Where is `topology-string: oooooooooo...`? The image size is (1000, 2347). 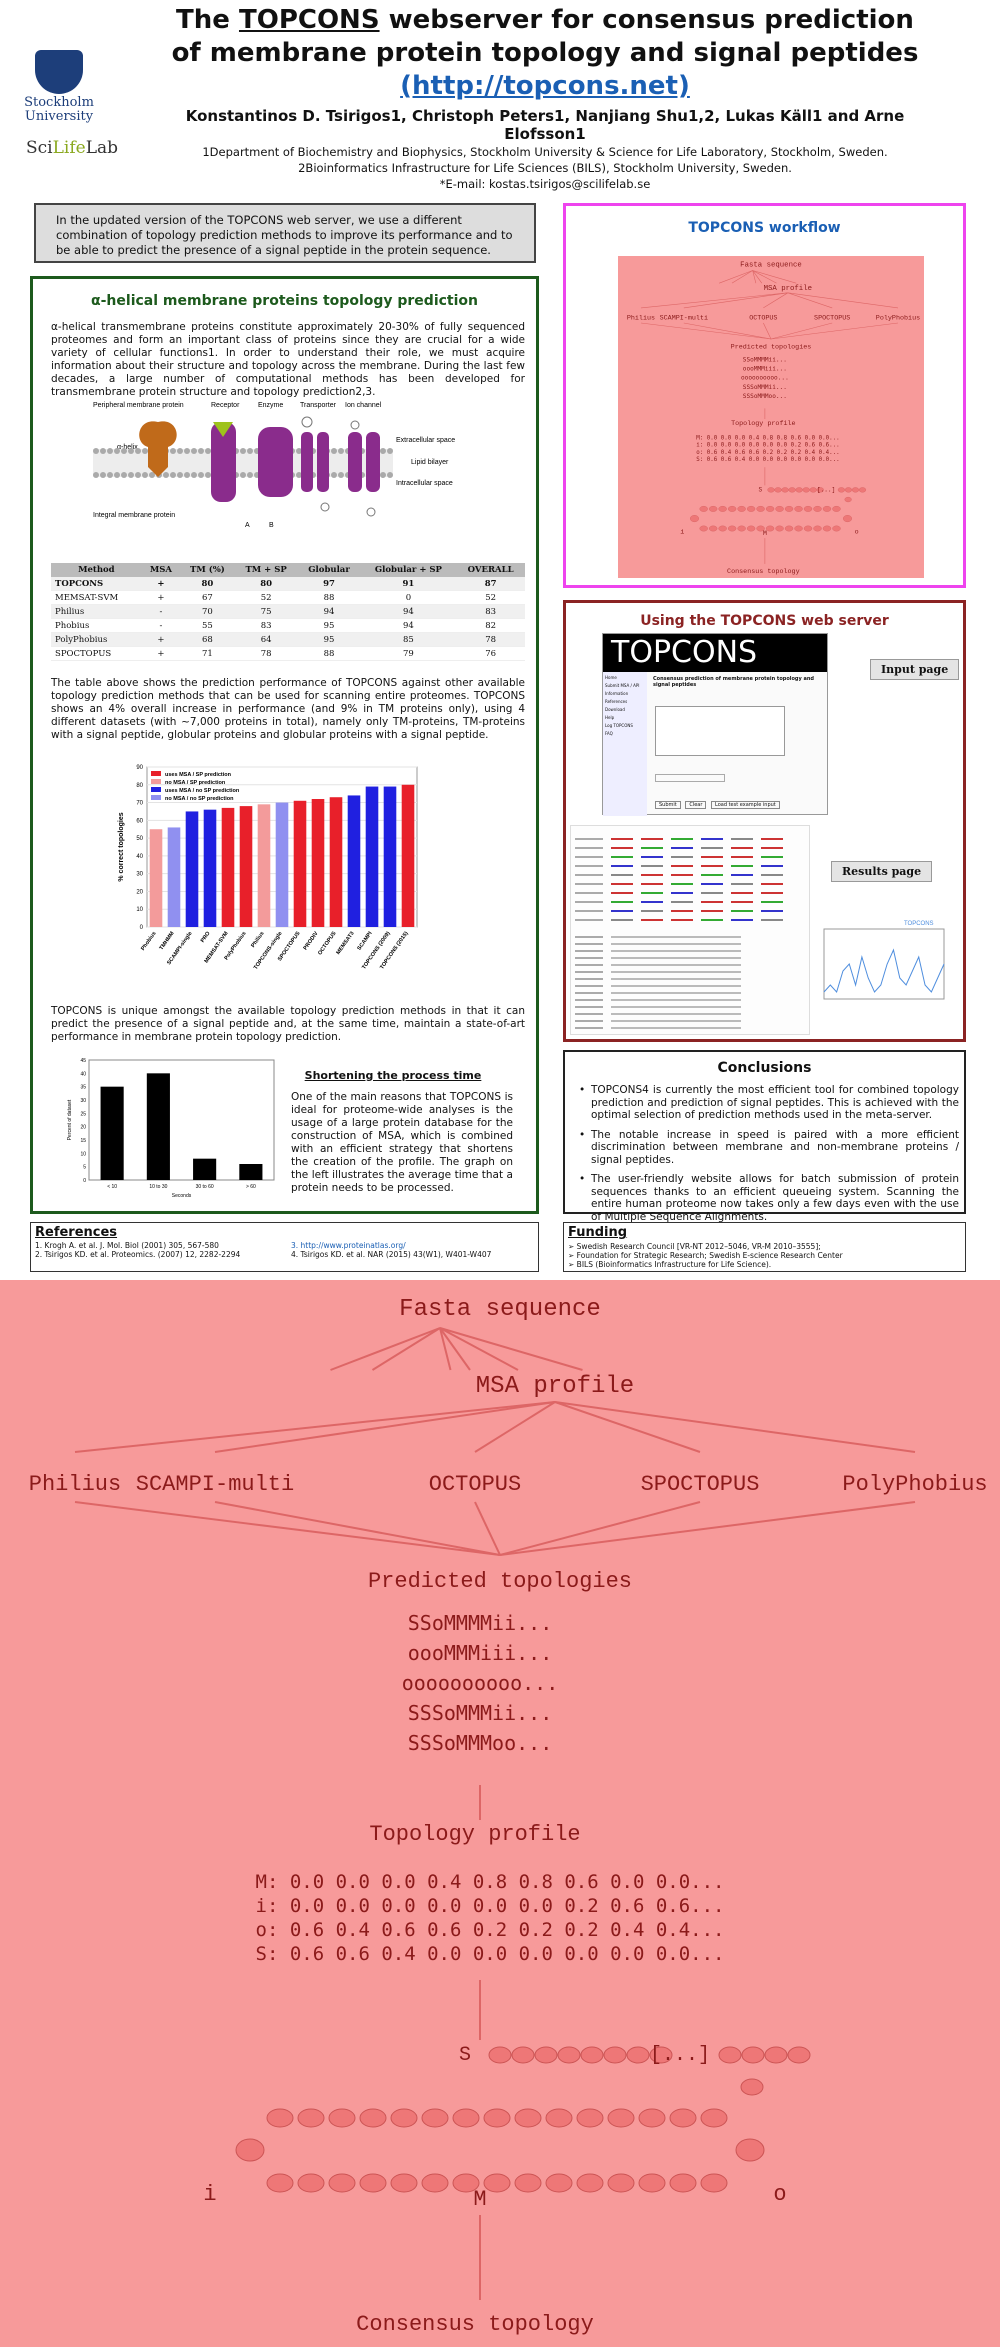 topology-string: oooooooooo... is located at coordinates (765, 378).